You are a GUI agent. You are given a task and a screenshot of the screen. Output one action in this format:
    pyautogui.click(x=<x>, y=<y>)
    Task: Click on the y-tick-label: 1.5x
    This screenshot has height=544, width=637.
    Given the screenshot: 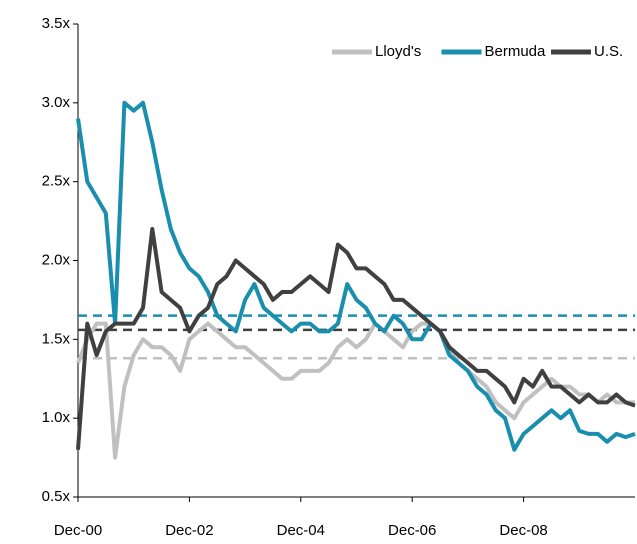 What is the action you would take?
    pyautogui.click(x=56, y=338)
    